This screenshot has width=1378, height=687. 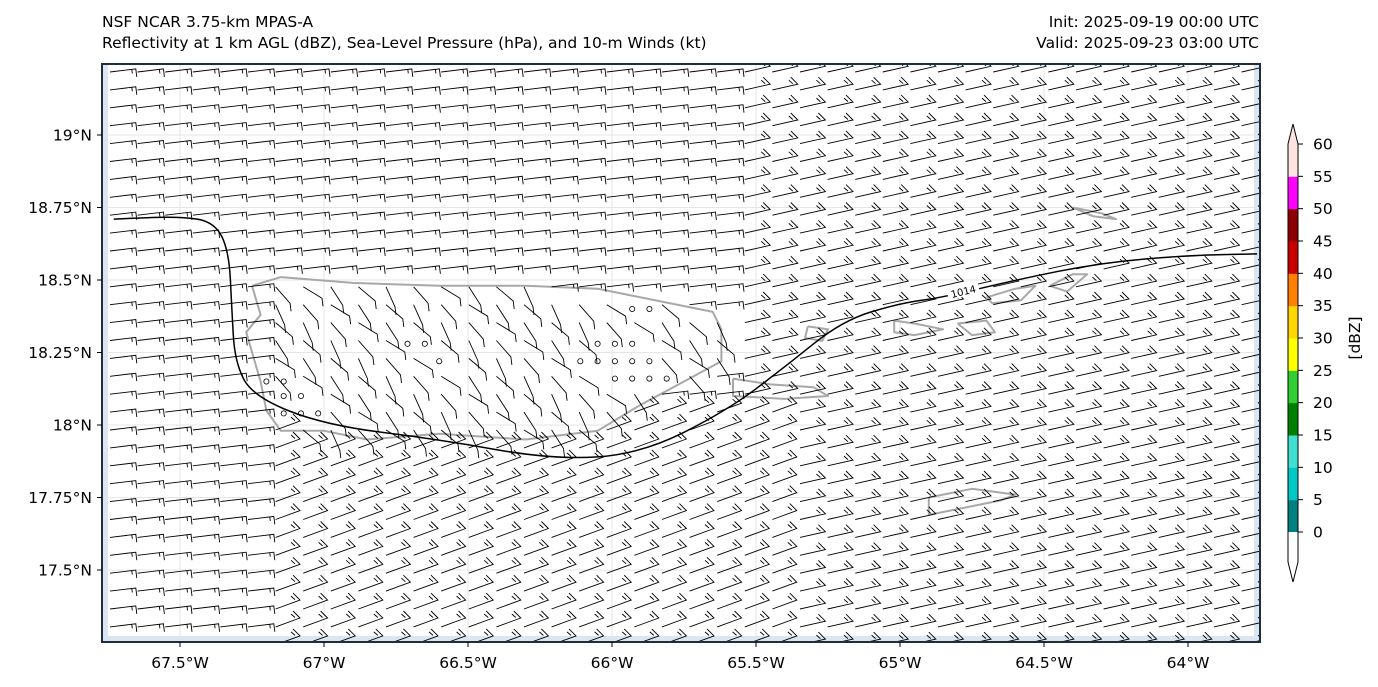 What do you see at coordinates (1323, 339) in the screenshot?
I see `colorbar-tick-label: 30` at bounding box center [1323, 339].